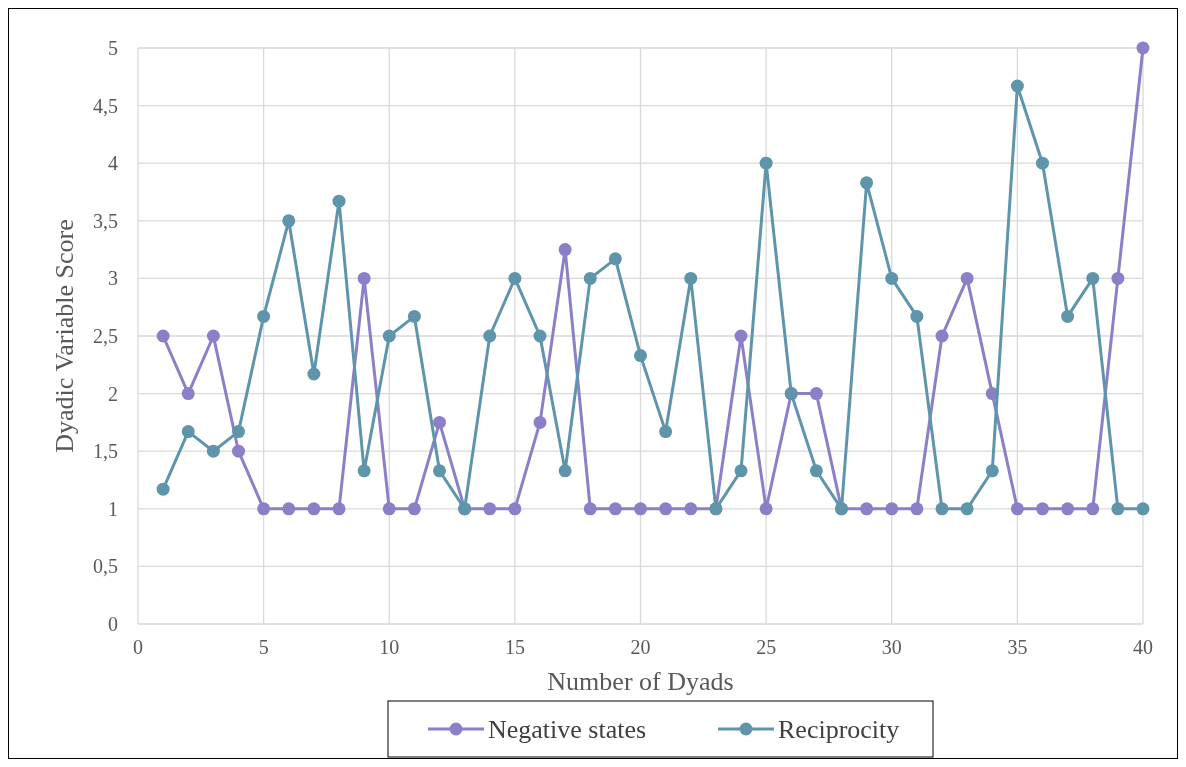 The height and width of the screenshot is (767, 1186). What do you see at coordinates (891, 647) in the screenshot?
I see `x-tick-label: 30` at bounding box center [891, 647].